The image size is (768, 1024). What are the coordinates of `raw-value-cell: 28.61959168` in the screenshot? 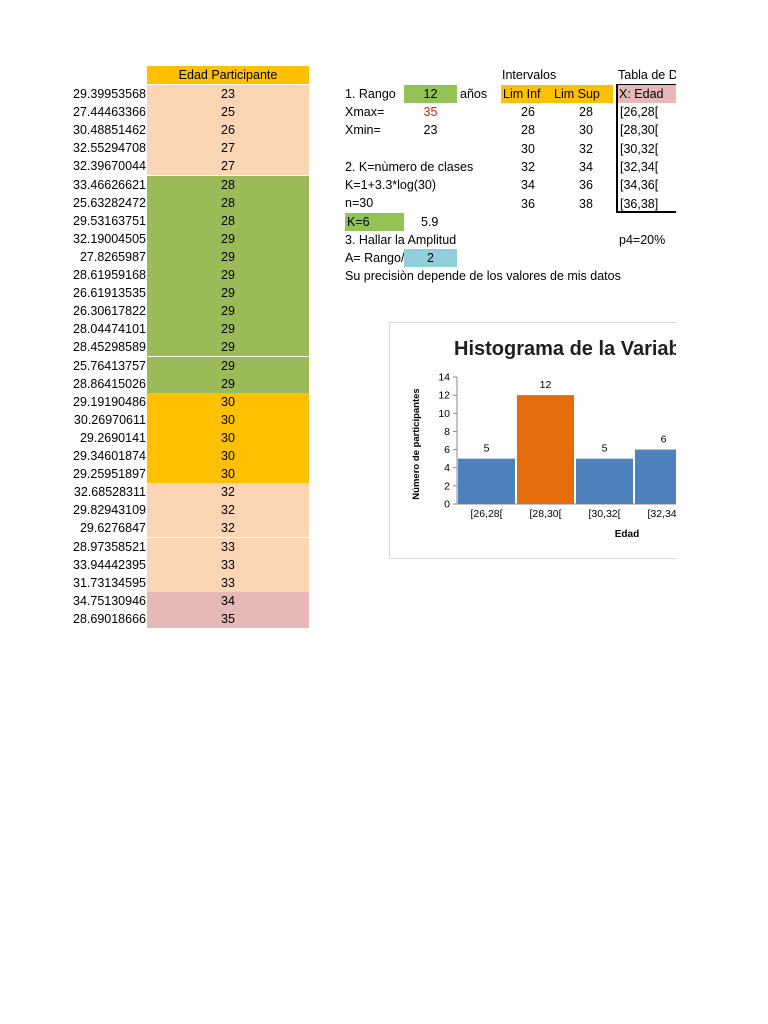 It's located at (109, 275).